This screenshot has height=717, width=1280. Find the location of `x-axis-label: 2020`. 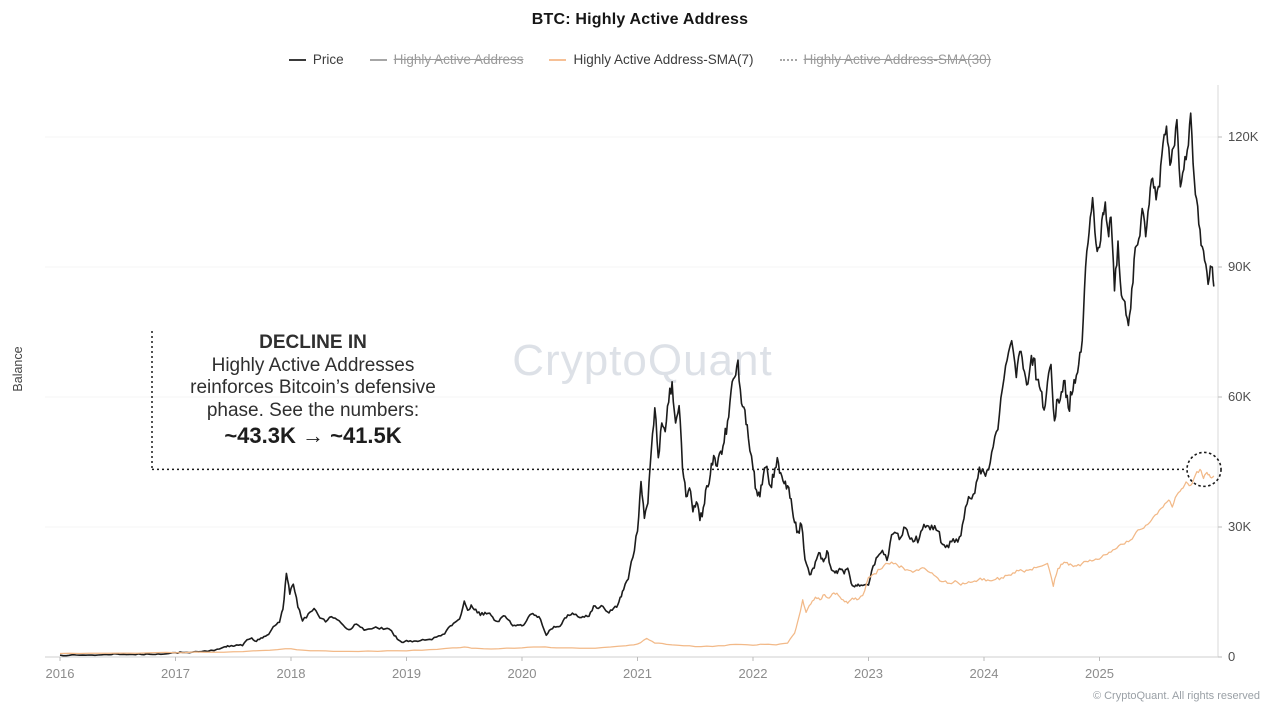

x-axis-label: 2020 is located at coordinates (522, 673).